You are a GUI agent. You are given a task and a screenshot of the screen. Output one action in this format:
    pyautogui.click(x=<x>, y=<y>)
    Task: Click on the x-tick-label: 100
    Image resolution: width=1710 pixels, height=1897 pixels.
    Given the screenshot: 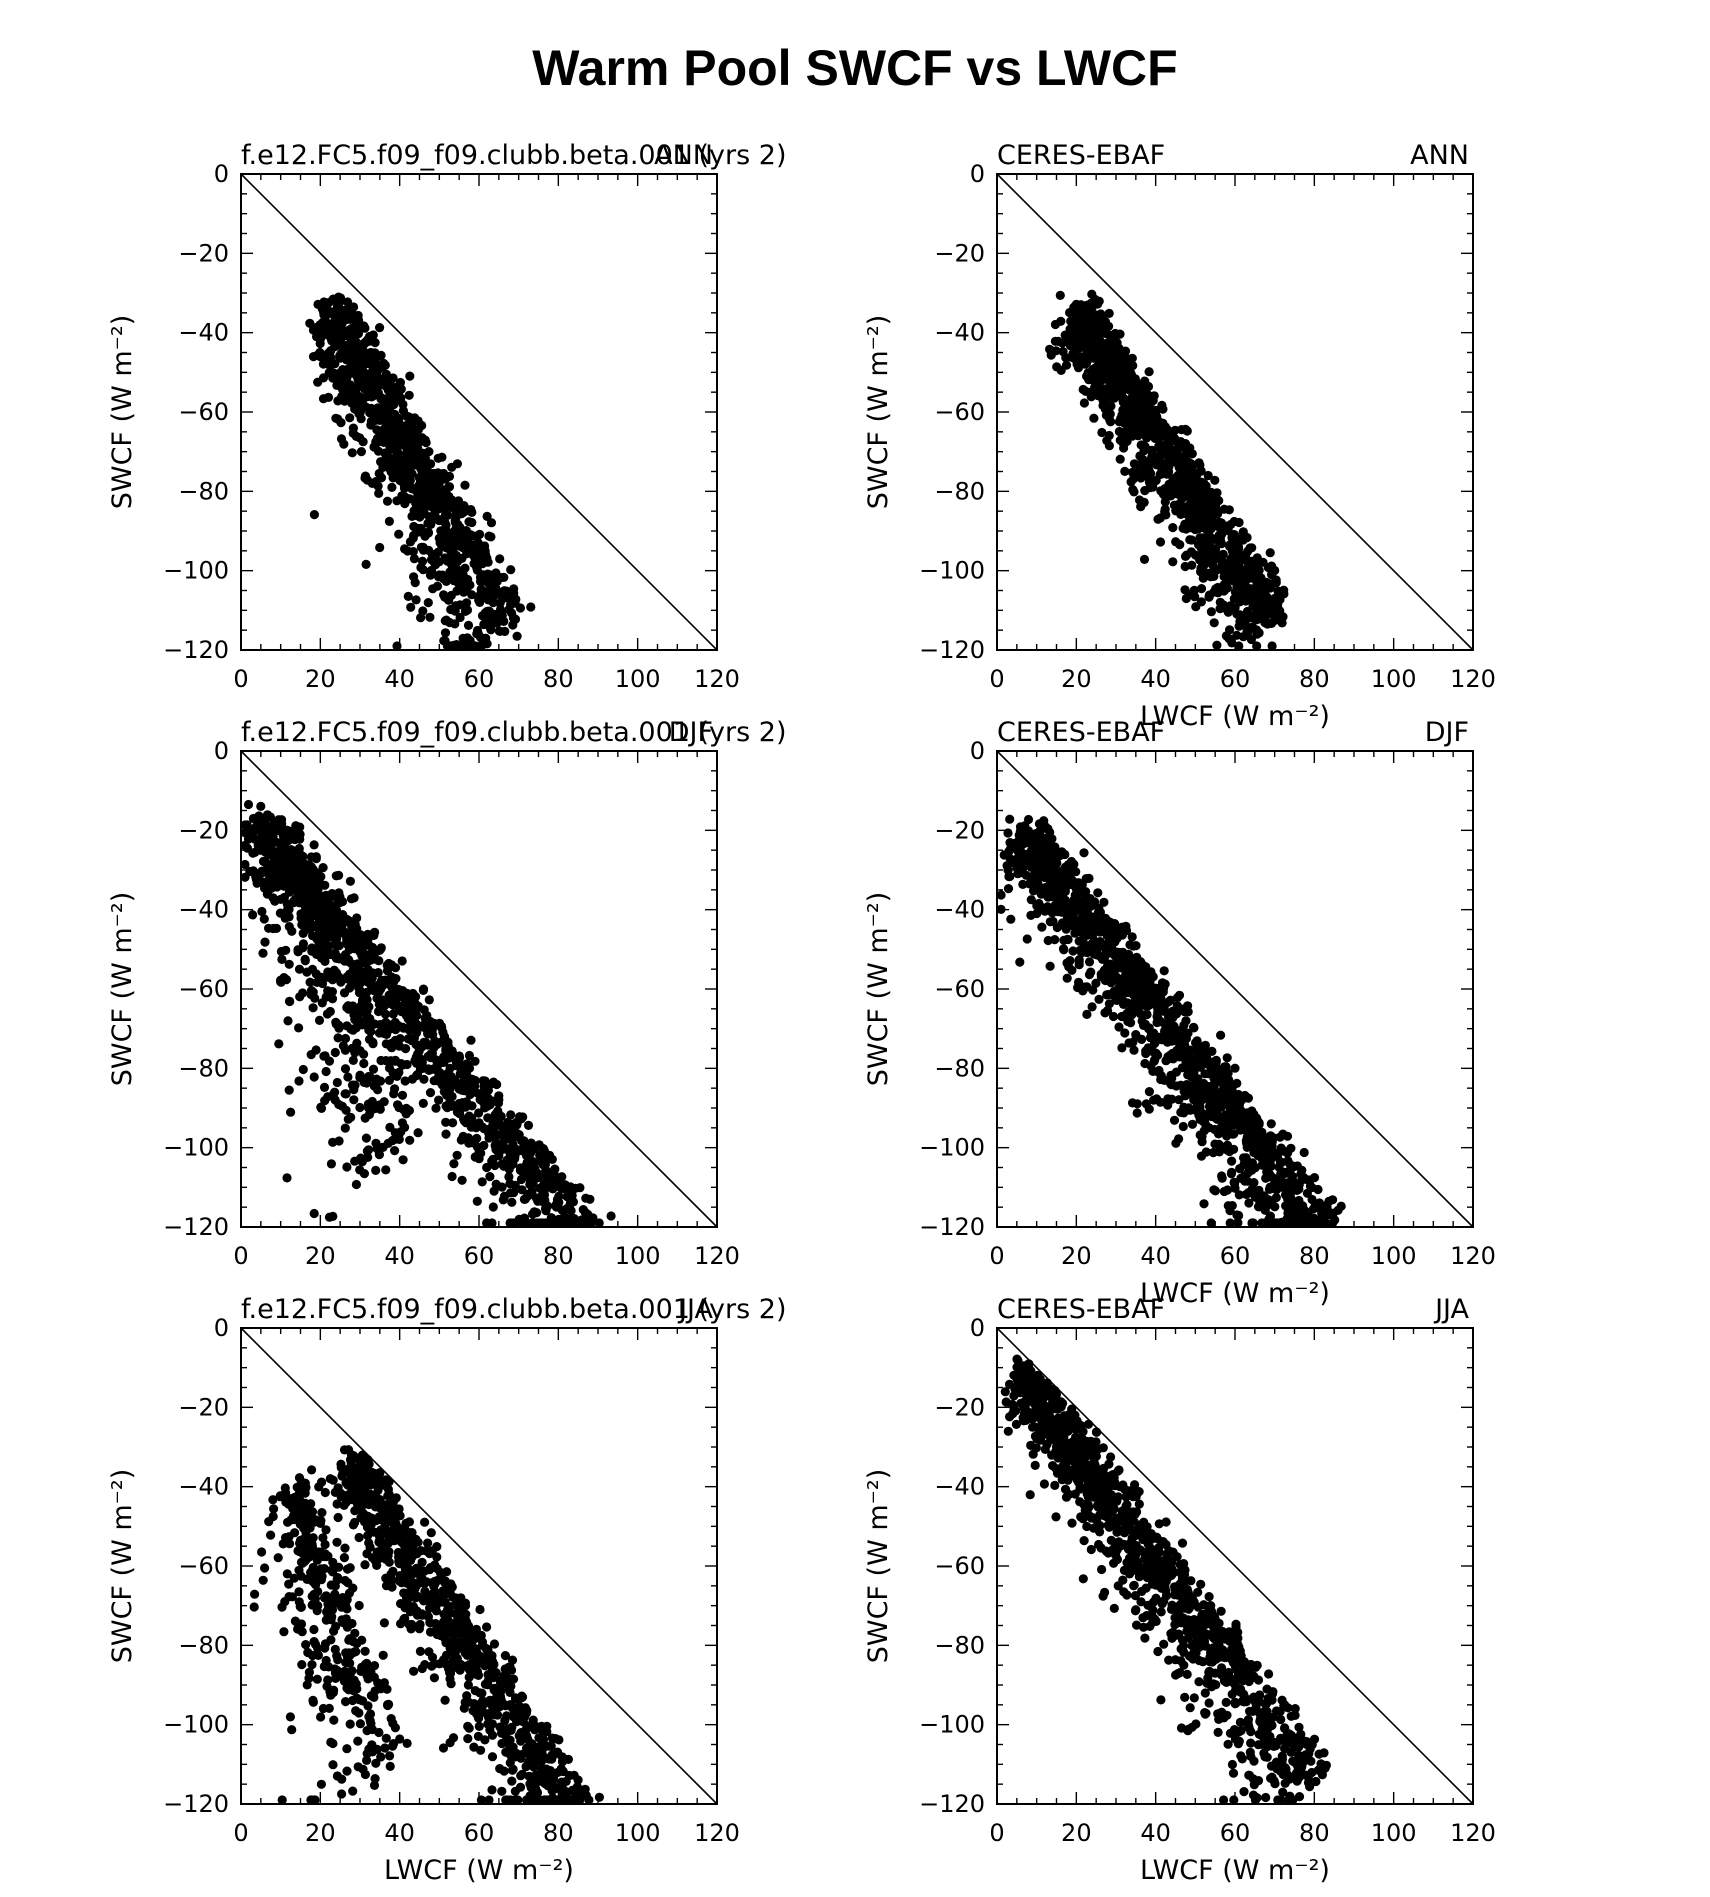 What is the action you would take?
    pyautogui.click(x=638, y=1256)
    